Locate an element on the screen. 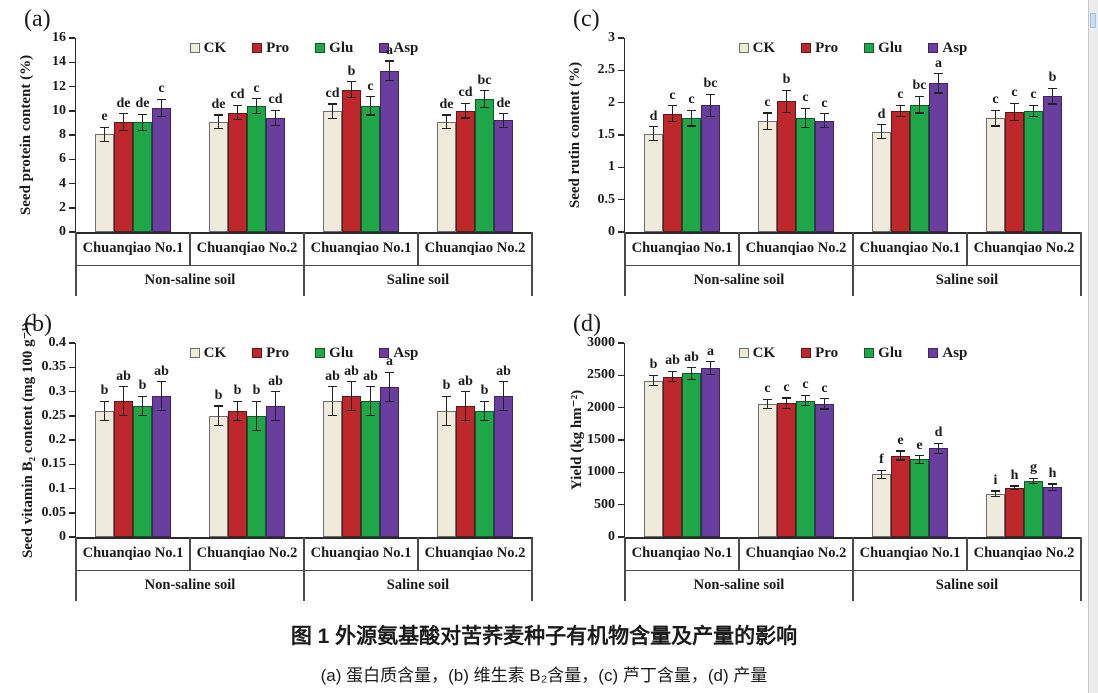 The height and width of the screenshot is (693, 1098). bar-pro-group4 is located at coordinates (1014, 171).